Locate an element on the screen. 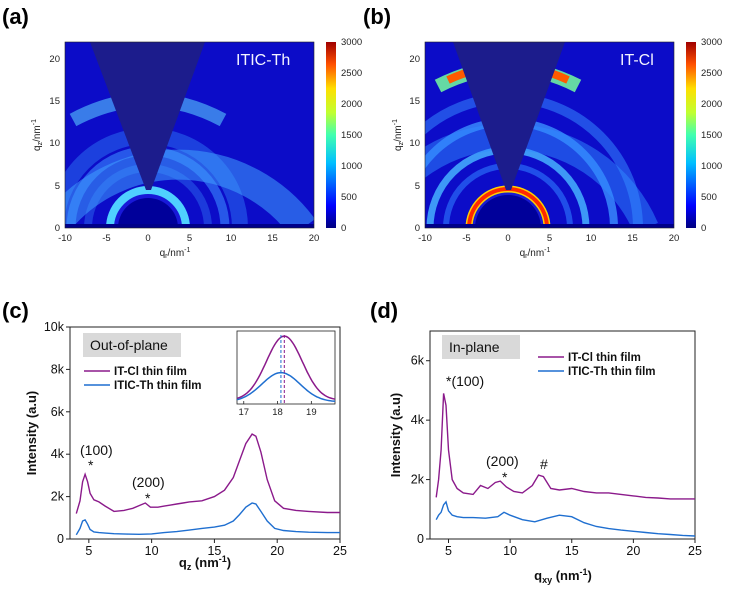 Image resolution: width=735 pixels, height=591 pixels. wedge-b is located at coordinates (509, 116).